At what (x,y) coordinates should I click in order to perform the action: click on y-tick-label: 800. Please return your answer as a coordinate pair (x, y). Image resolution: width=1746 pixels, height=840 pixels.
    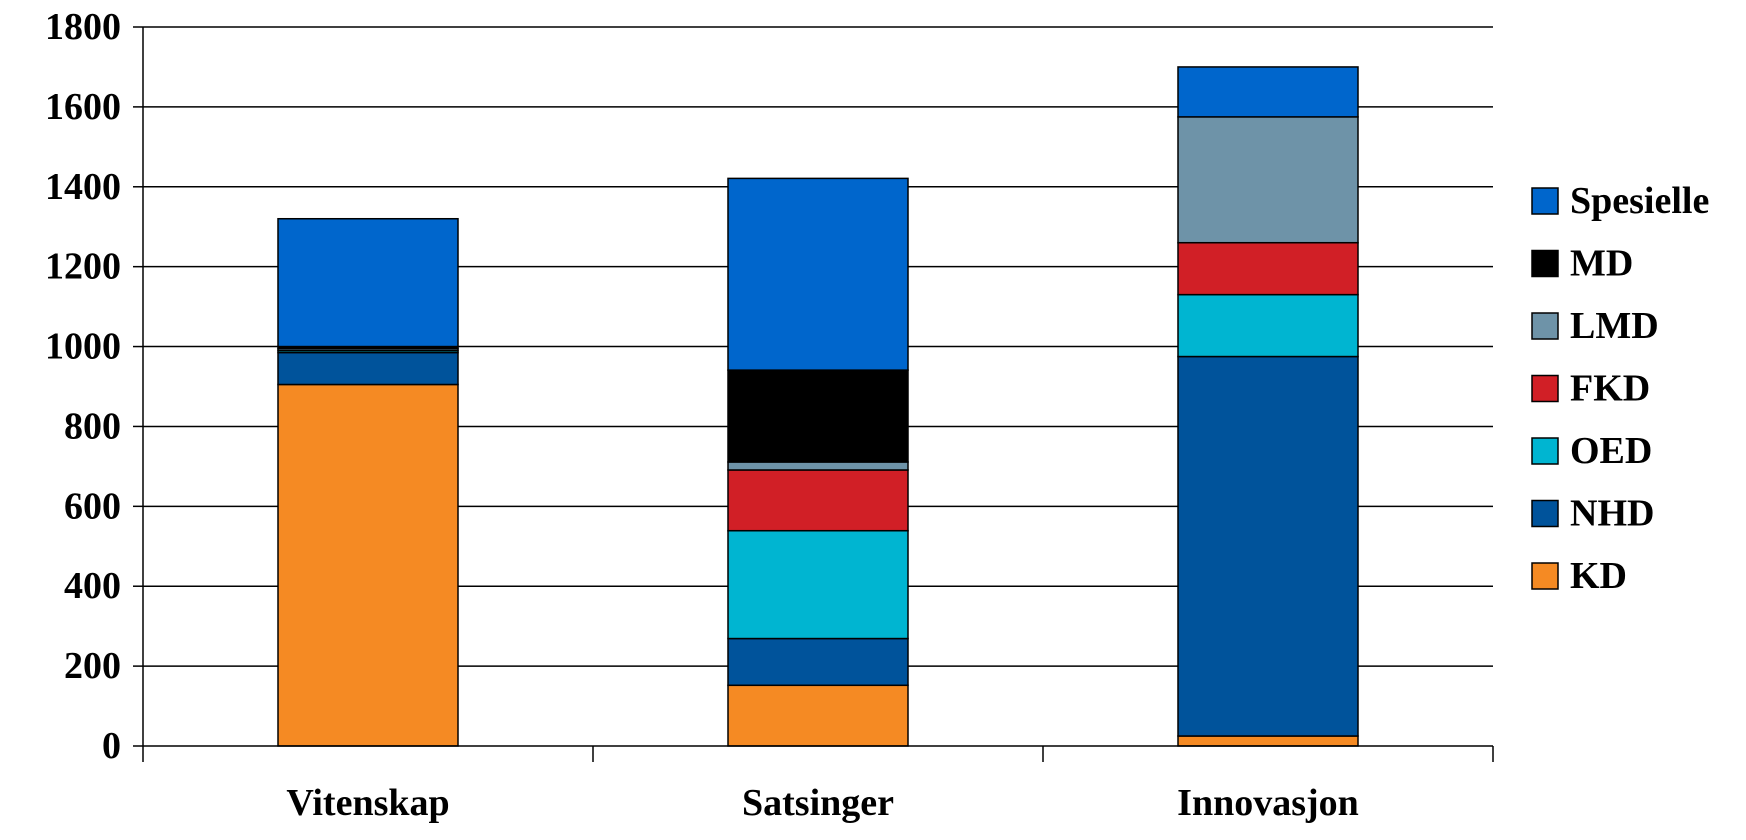
    Looking at the image, I should click on (92, 426).